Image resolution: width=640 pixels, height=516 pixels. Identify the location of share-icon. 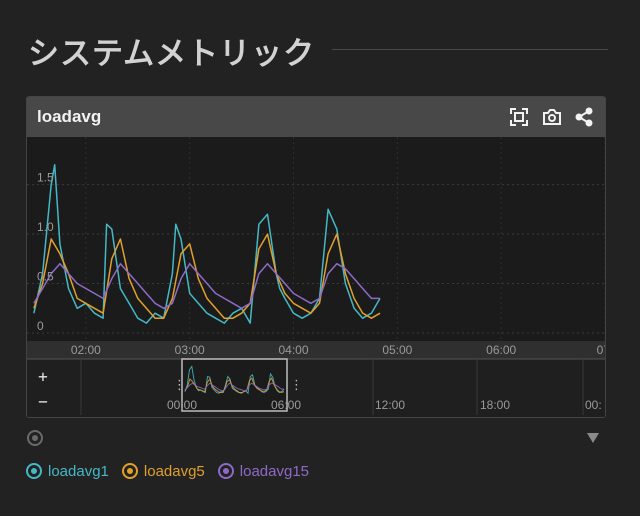
(584, 117).